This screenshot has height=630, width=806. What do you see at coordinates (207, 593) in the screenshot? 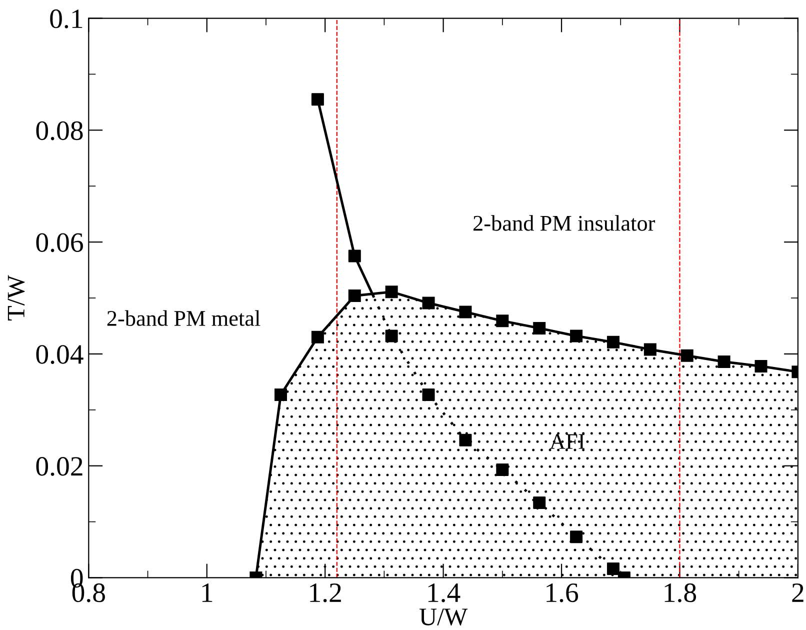
I see `x-tick-label: 1` at bounding box center [207, 593].